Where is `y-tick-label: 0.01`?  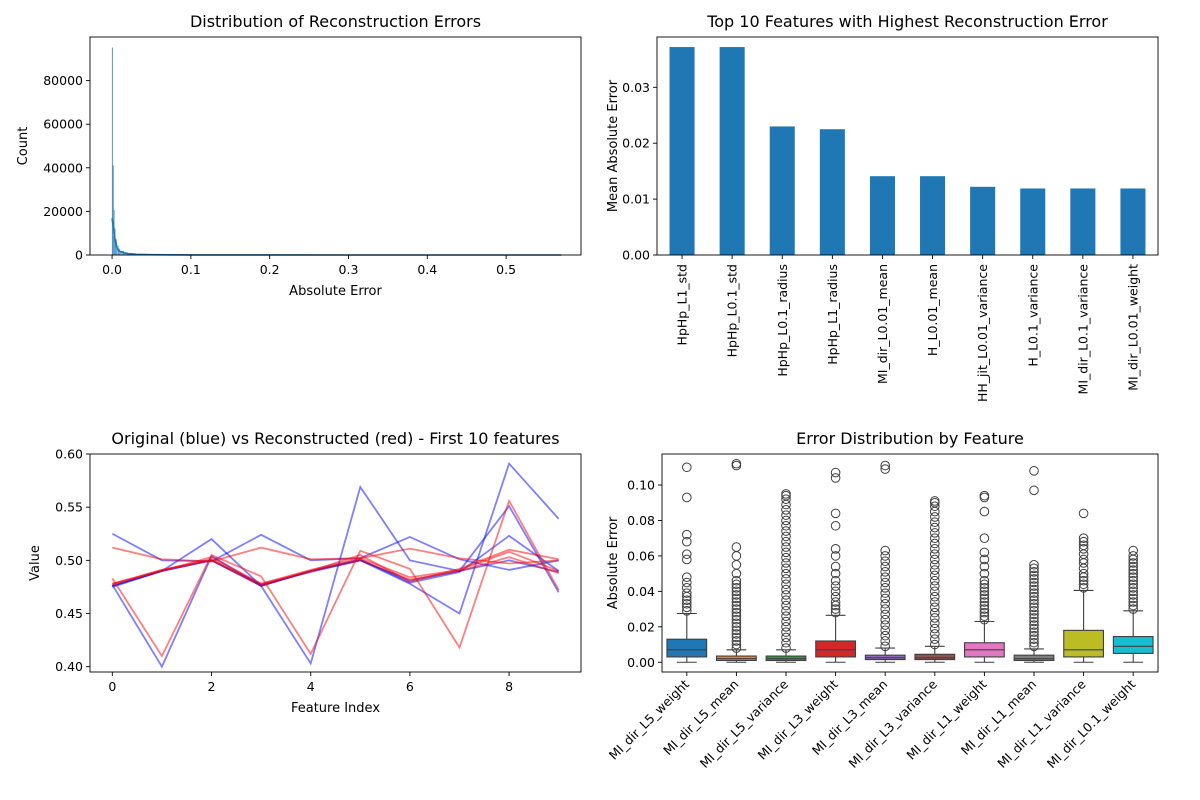
y-tick-label: 0.01 is located at coordinates (636, 199).